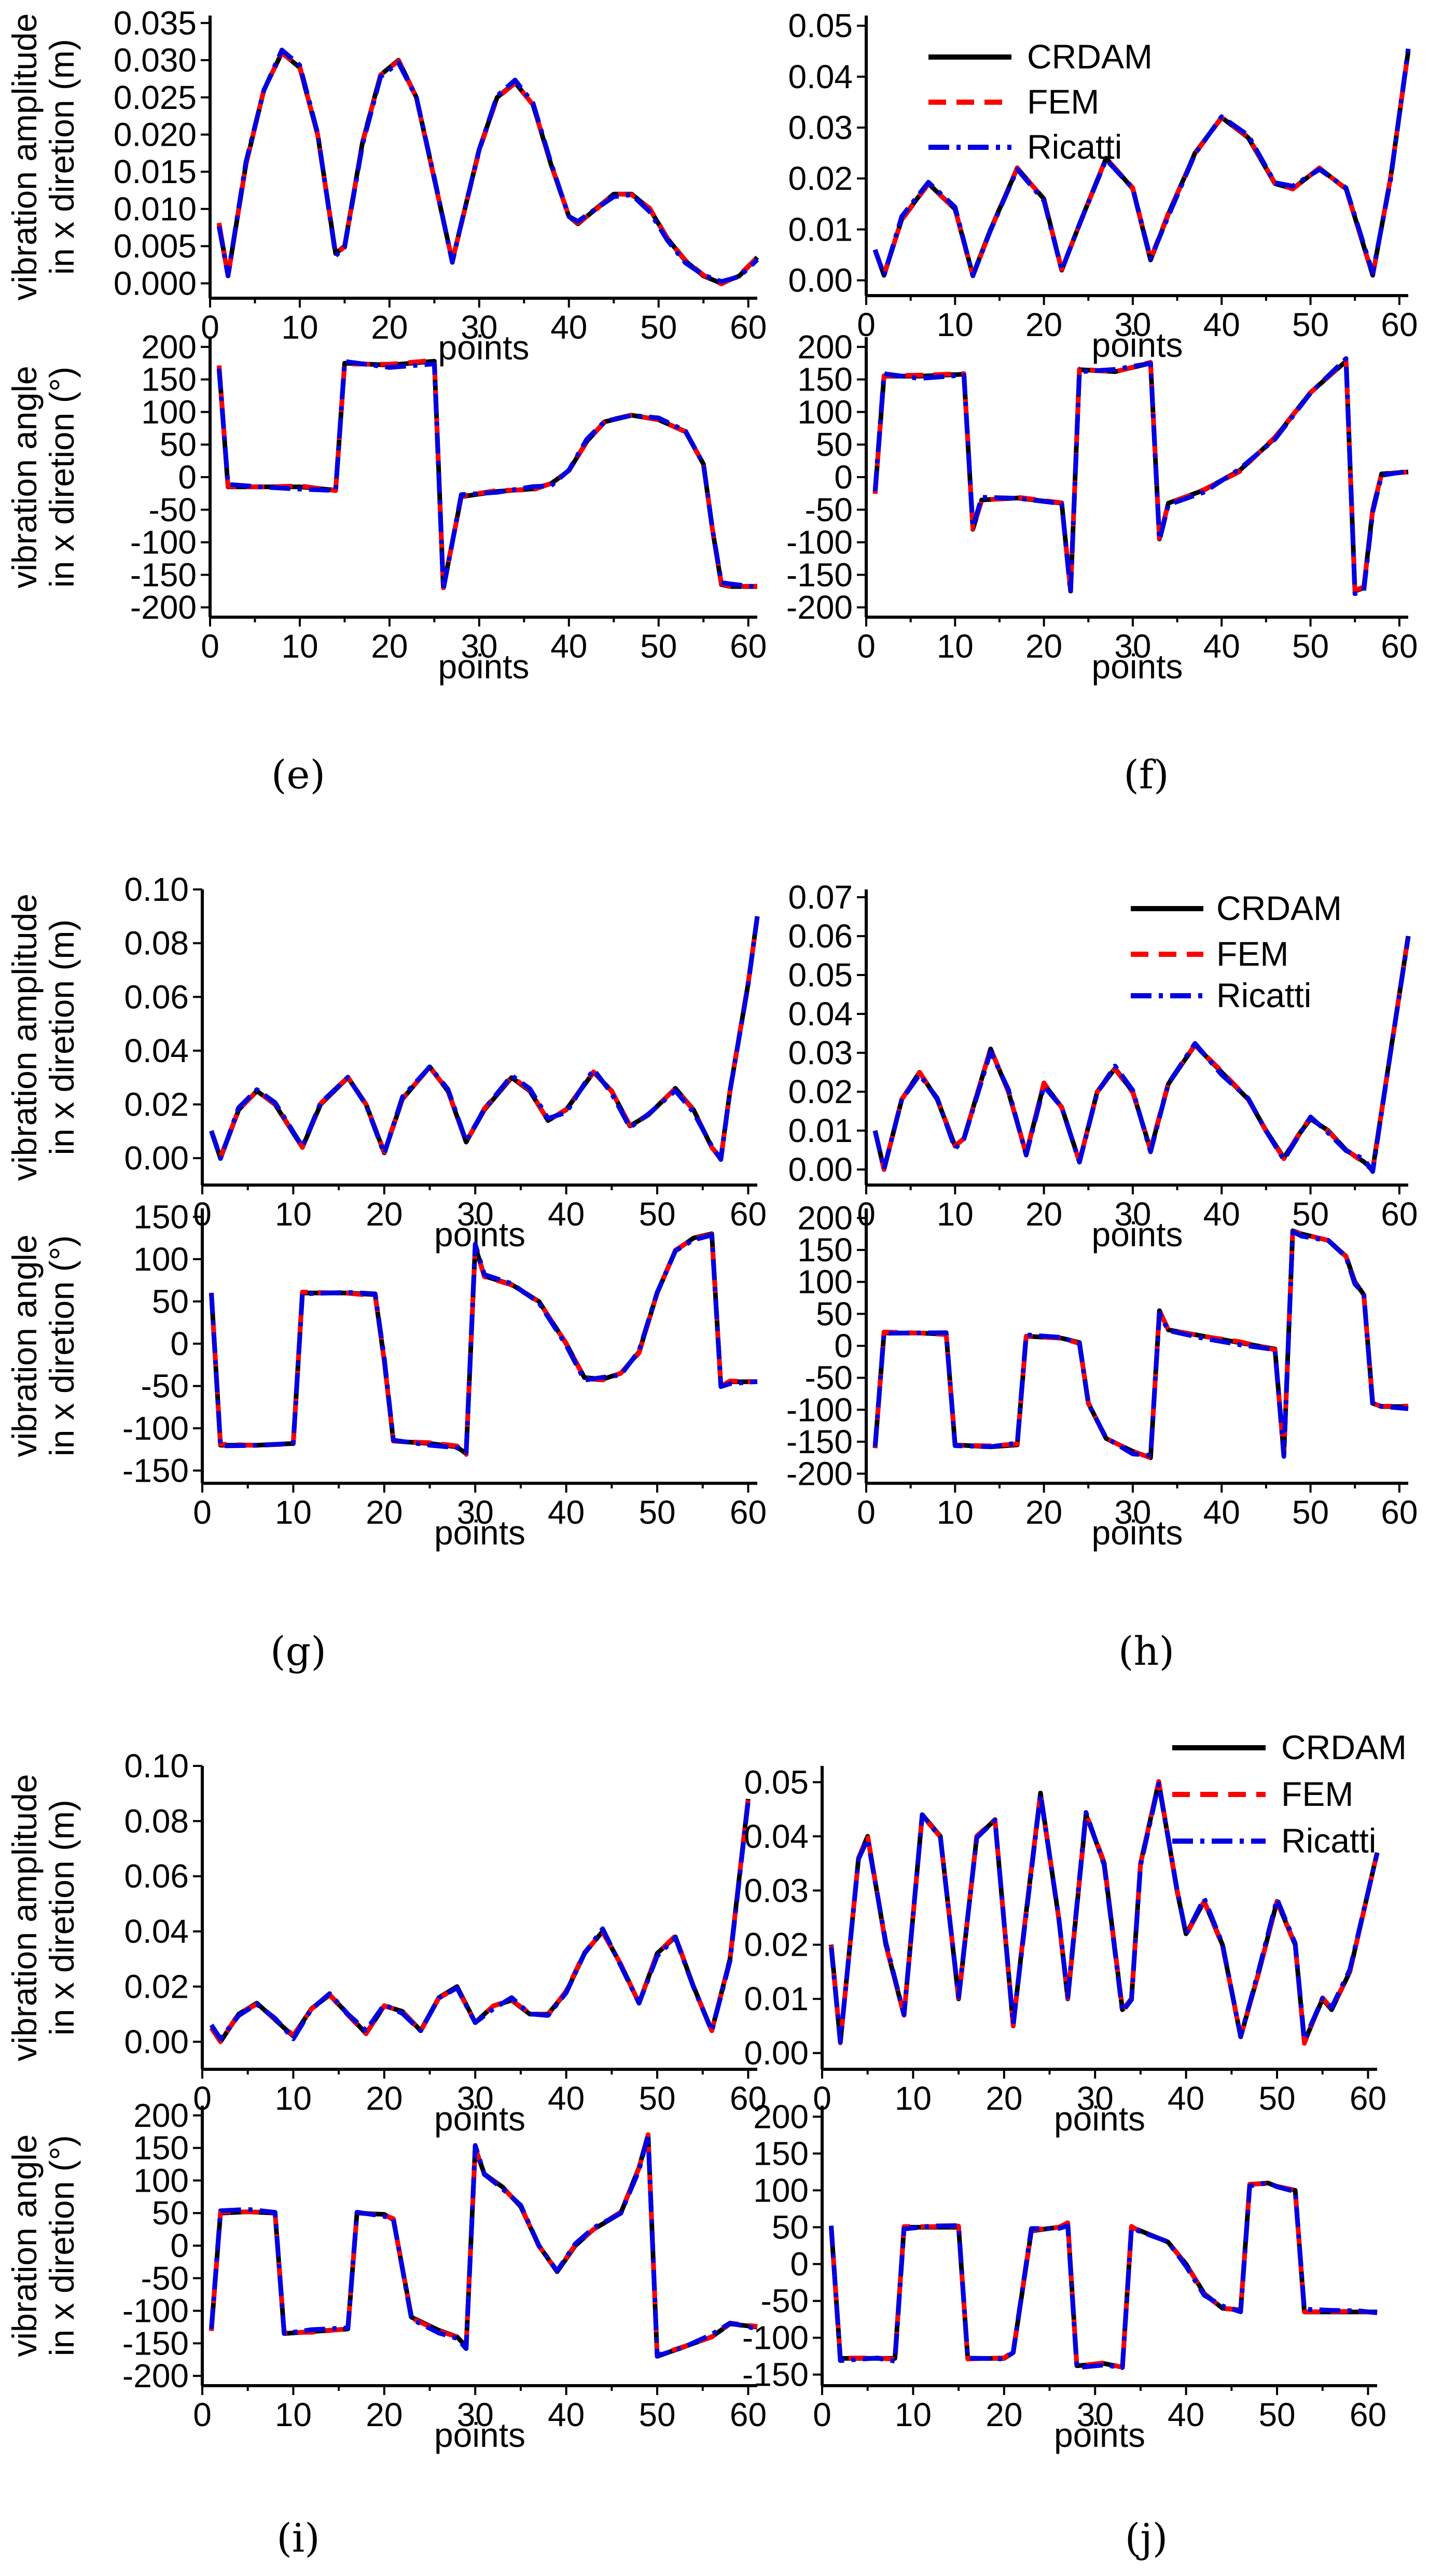 This screenshot has height=2576, width=1443. I want to click on y-tick-label: 0.05, so click(777, 1782).